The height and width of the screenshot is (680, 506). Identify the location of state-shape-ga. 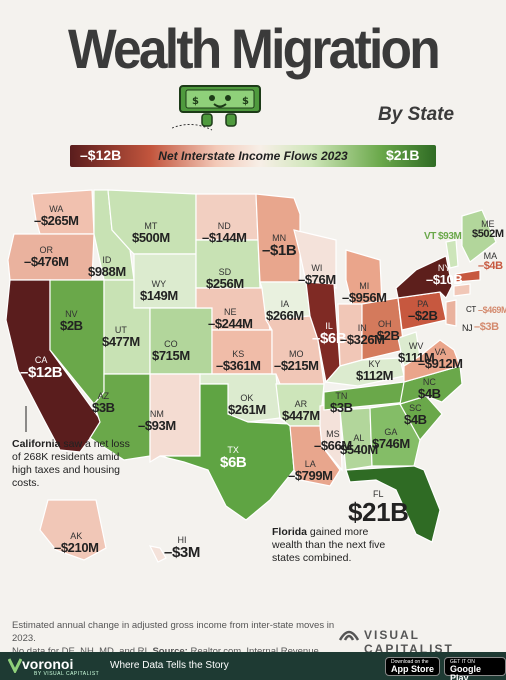
(395, 435).